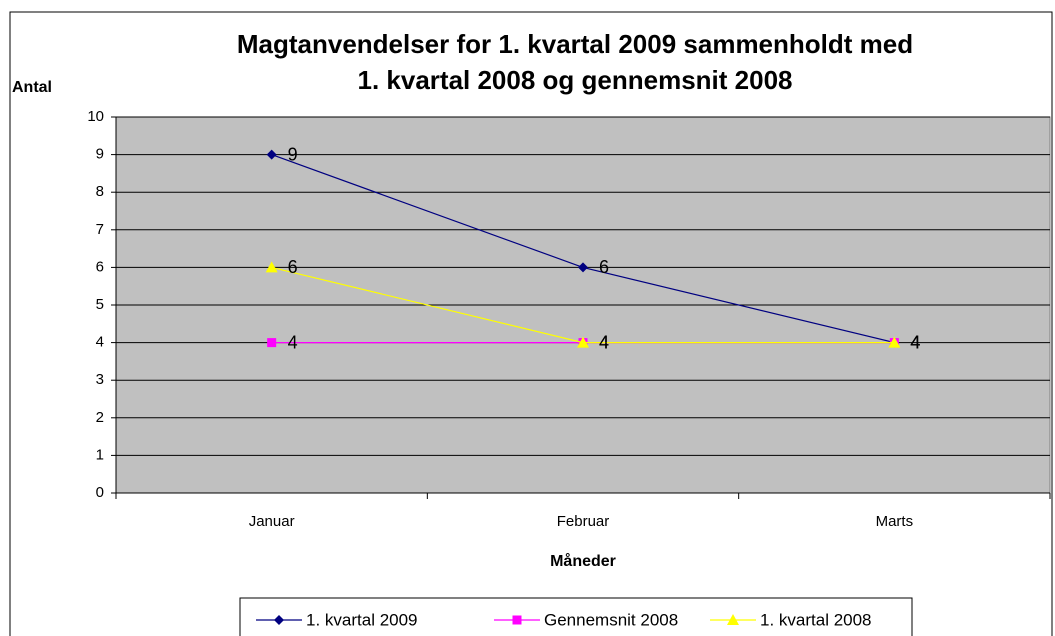 This screenshot has width=1055, height=636. What do you see at coordinates (592, 304) in the screenshot?
I see `series: 6 4 4` at bounding box center [592, 304].